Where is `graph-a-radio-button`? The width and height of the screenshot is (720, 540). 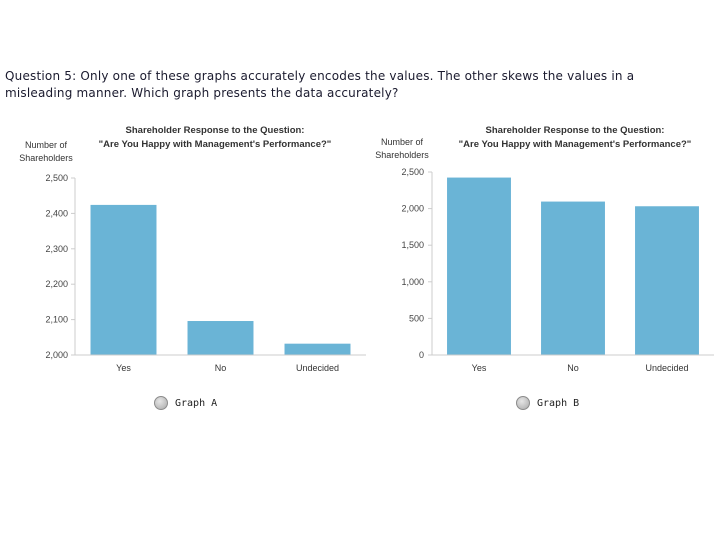 graph-a-radio-button is located at coordinates (161, 403).